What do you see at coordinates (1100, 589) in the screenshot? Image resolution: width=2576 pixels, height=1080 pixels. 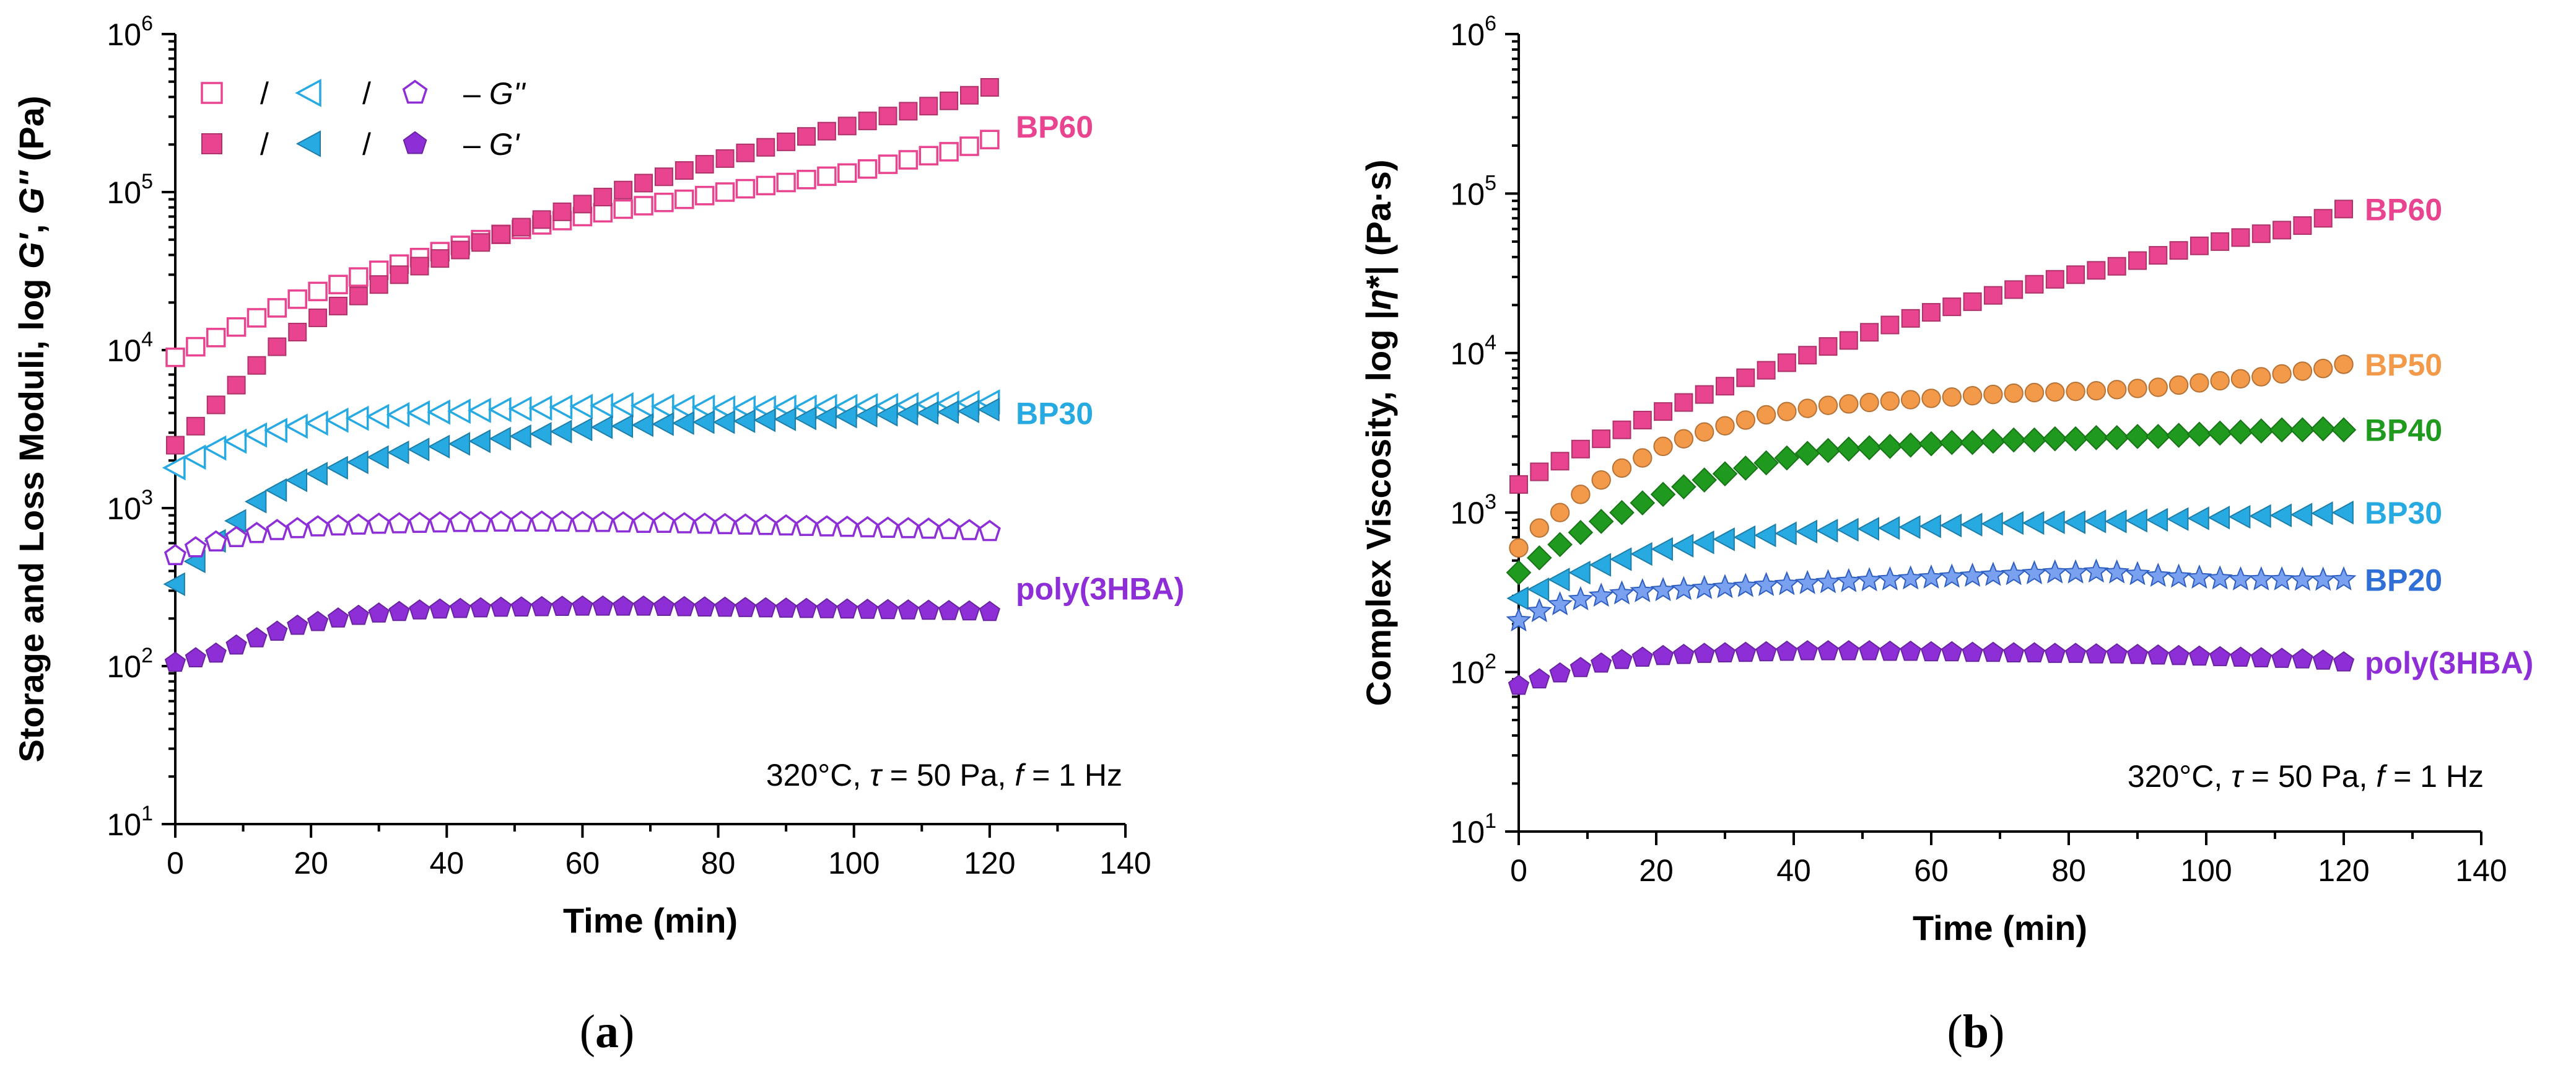 I see `series-label: poly(3HBA)` at bounding box center [1100, 589].